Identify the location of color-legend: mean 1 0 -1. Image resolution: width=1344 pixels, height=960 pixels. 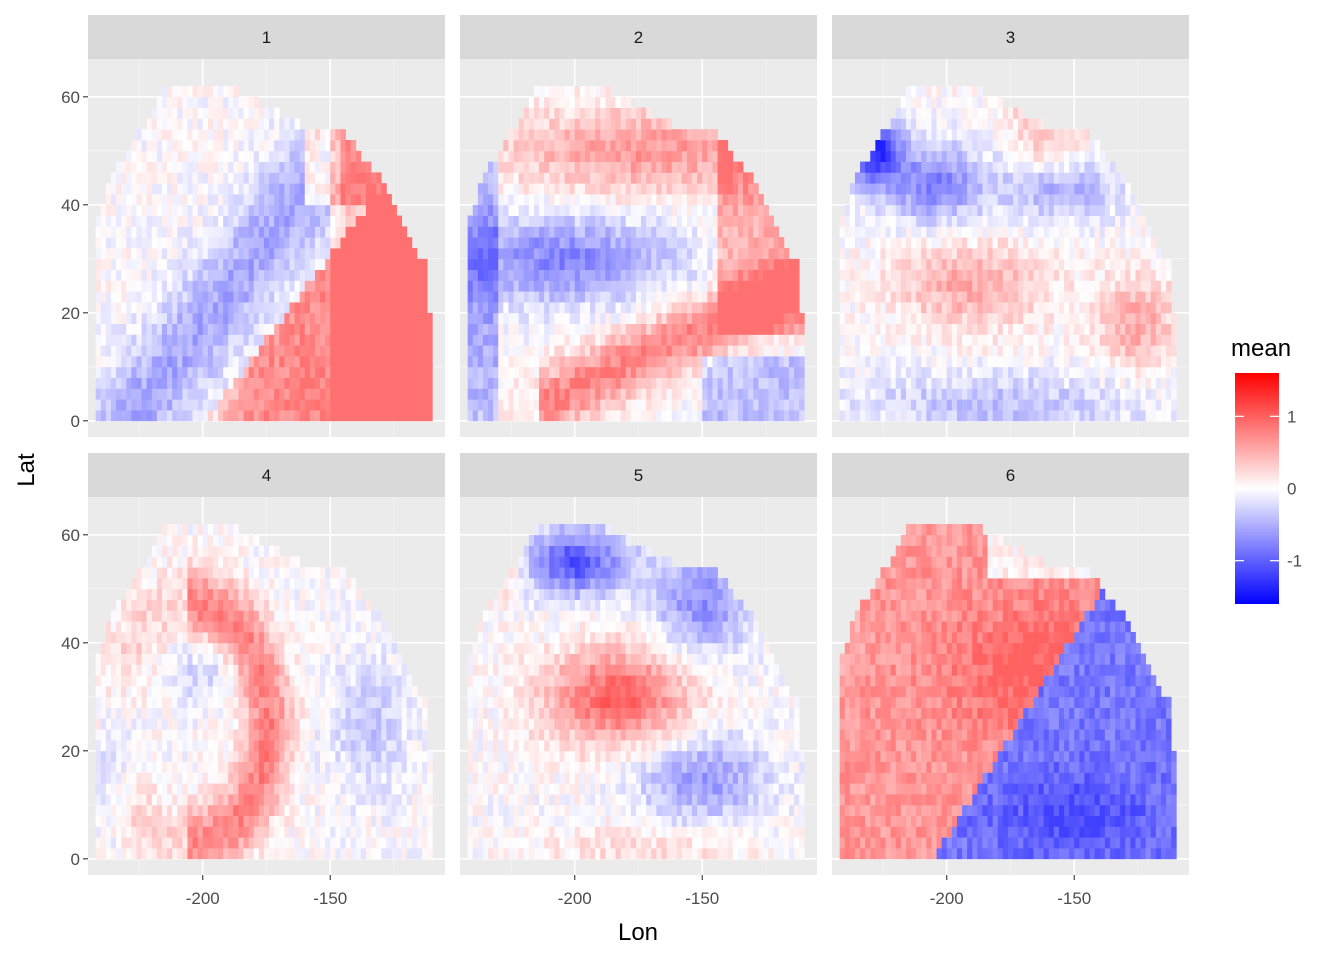
(1266, 469).